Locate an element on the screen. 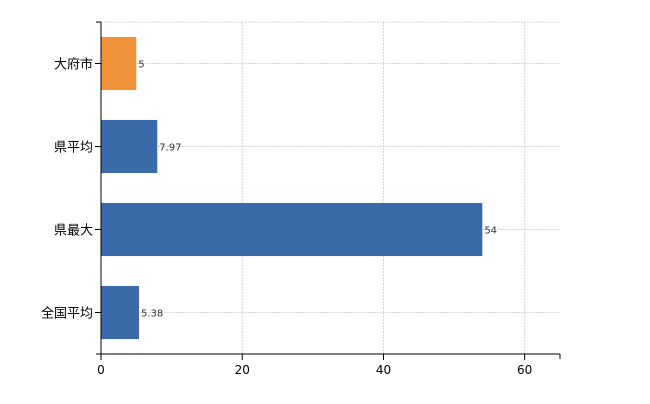  y-category-label: 大府市 is located at coordinates (73, 65).